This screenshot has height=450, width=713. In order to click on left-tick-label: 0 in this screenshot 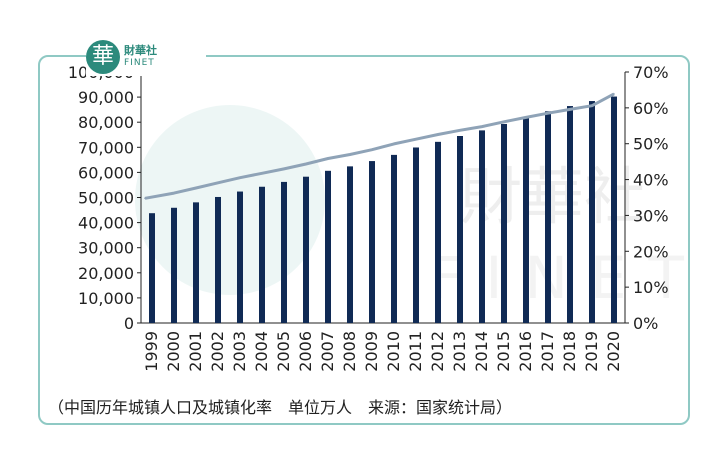, I will do `click(129, 323)`.